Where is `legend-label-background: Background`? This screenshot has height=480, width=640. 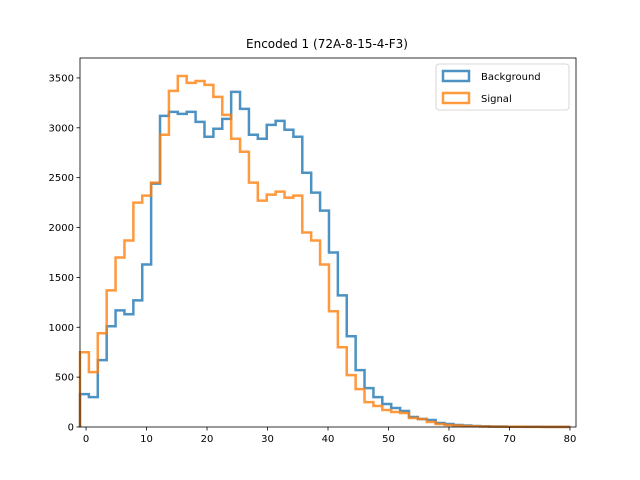 legend-label-background: Background is located at coordinates (511, 77).